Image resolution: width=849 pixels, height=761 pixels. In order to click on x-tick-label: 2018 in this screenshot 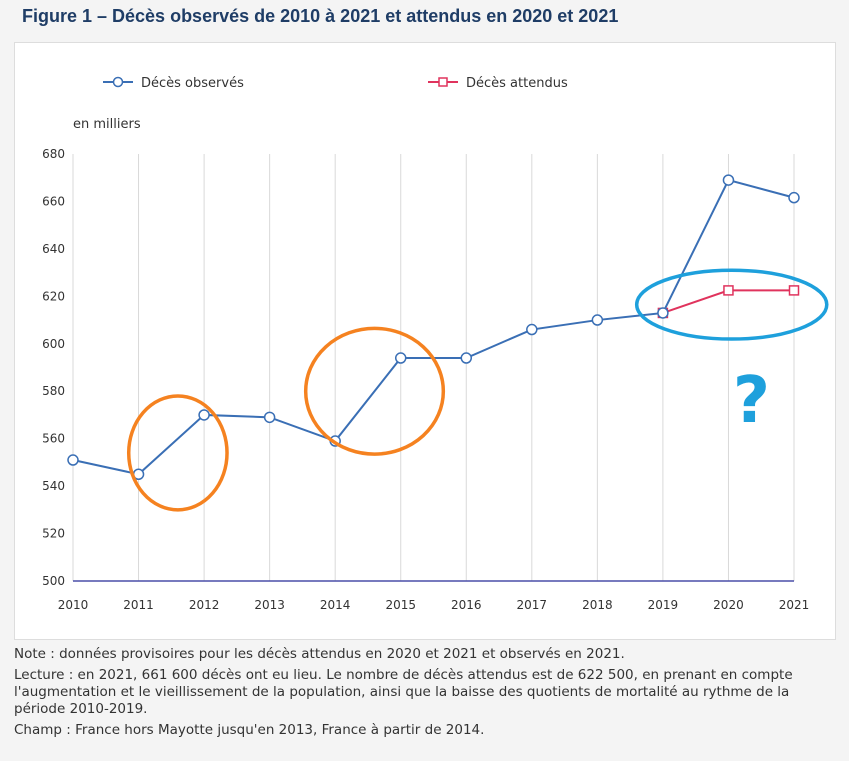, I will do `click(597, 605)`.